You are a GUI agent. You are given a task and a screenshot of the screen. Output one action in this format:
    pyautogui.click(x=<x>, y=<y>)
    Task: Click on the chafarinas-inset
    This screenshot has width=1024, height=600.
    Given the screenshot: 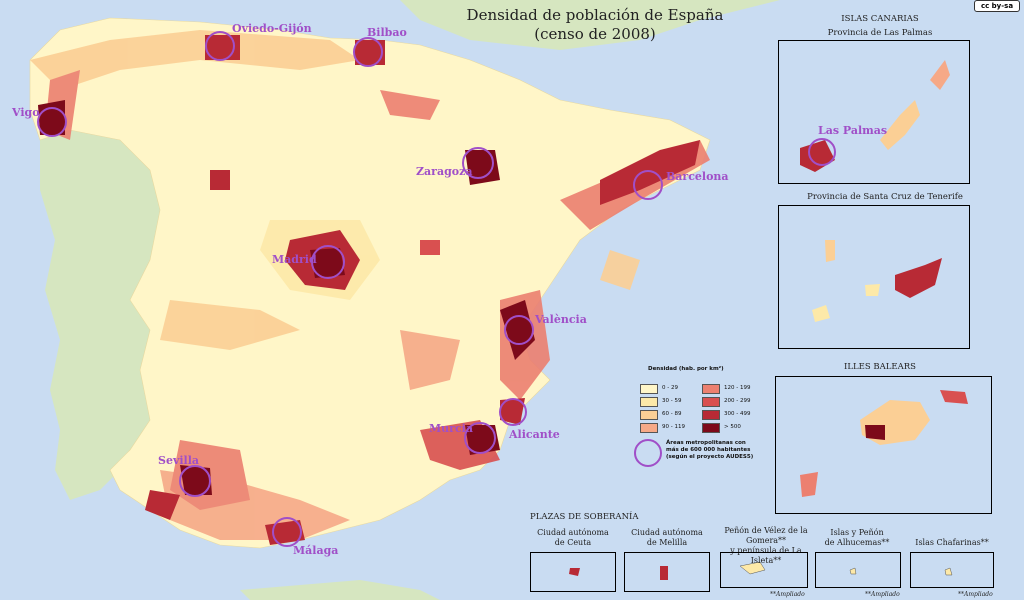 What is the action you would take?
    pyautogui.click(x=952, y=570)
    